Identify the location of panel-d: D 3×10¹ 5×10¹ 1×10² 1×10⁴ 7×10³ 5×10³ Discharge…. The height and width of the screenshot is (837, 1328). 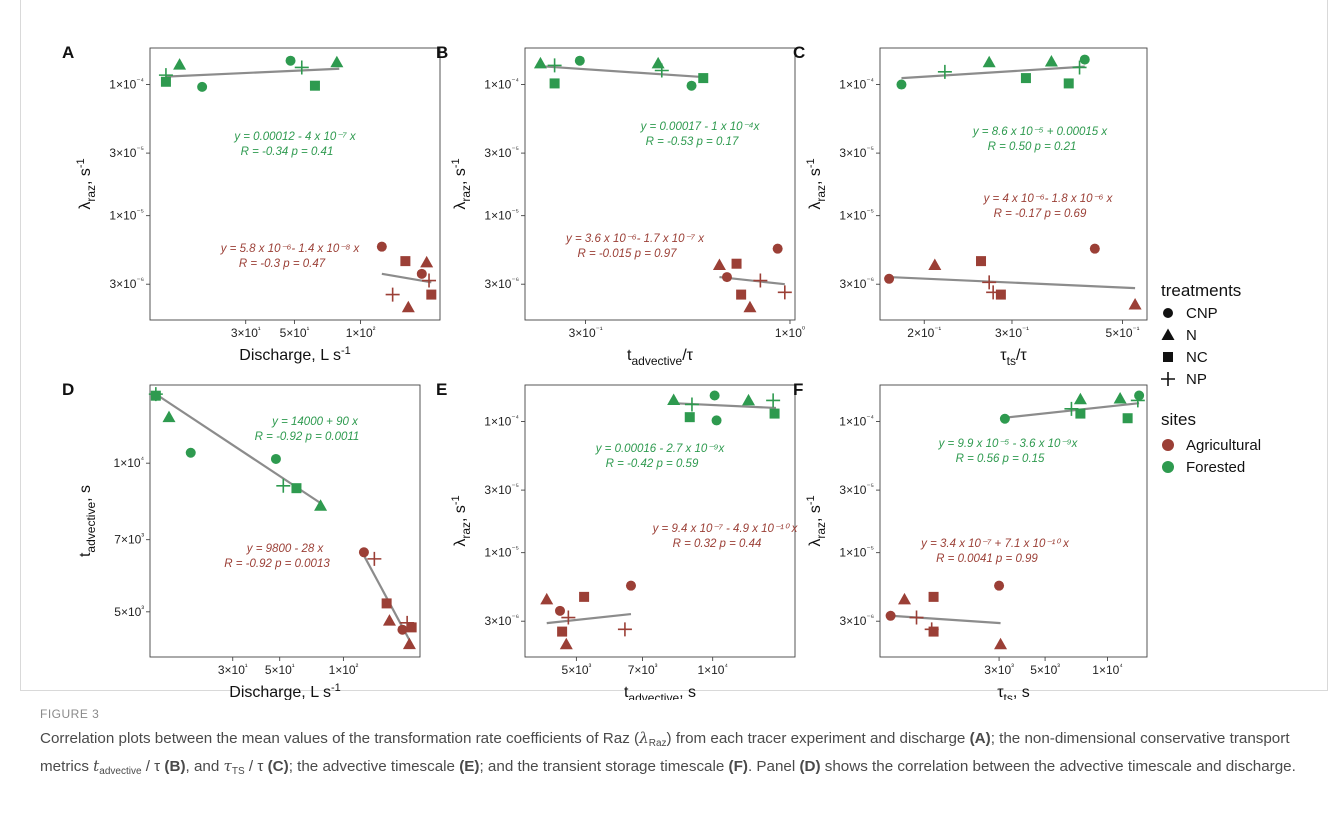
(241, 540).